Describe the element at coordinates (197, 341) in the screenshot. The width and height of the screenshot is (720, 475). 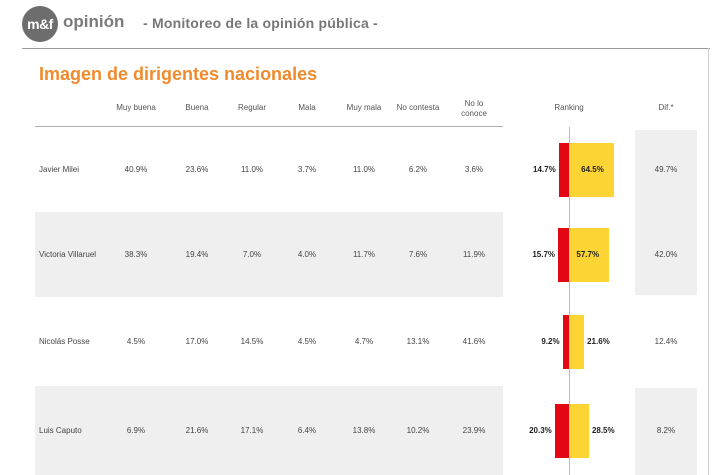
I see `table-cell: 17.0%` at that location.